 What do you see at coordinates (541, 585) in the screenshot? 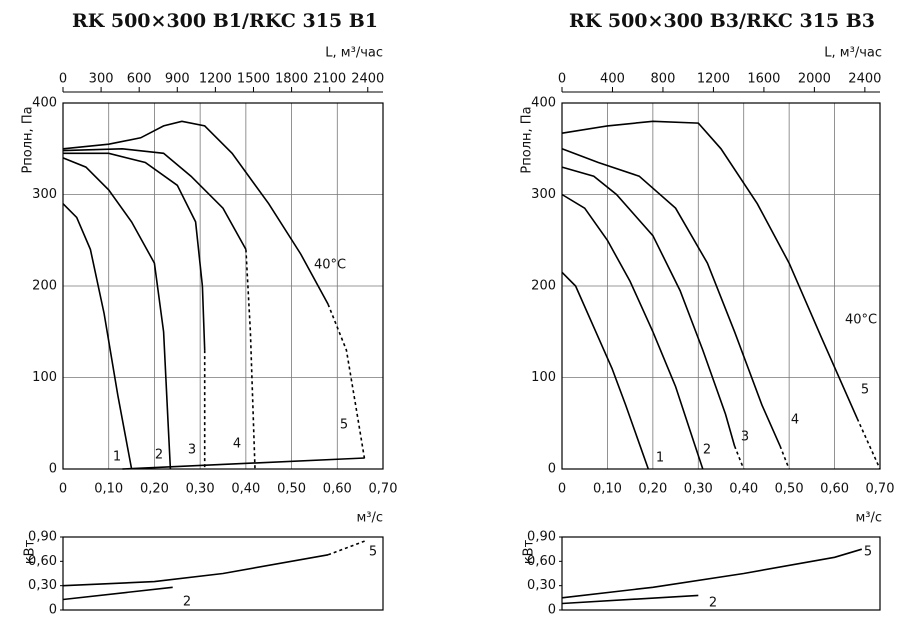
I see `y-tick-label: 0,30` at bounding box center [541, 585].